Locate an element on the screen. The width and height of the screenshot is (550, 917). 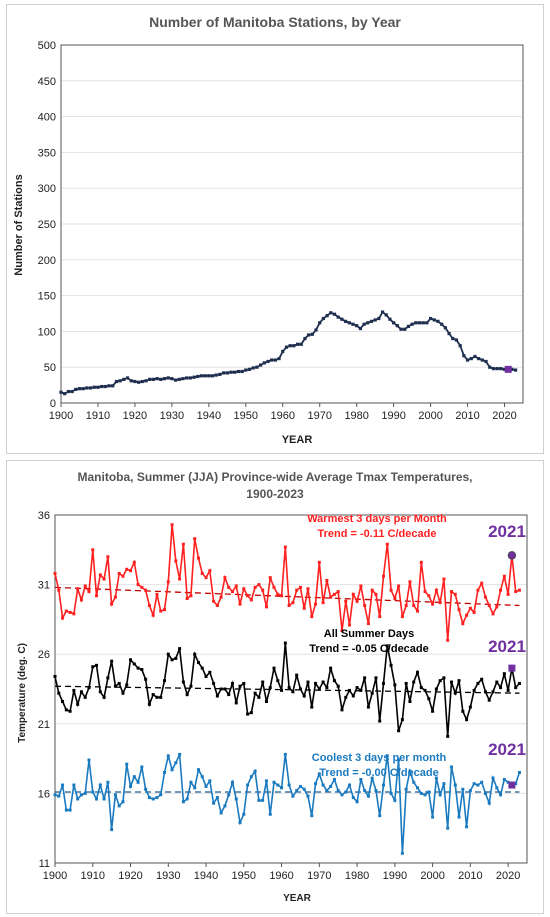
series-1-highlight-2021 is located at coordinates (512, 555).